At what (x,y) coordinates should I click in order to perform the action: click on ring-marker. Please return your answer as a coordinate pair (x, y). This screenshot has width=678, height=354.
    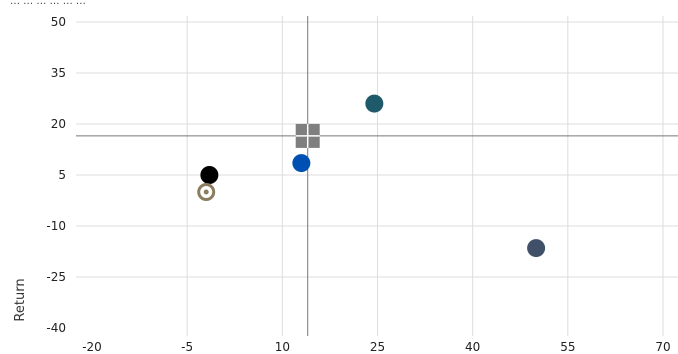
    Looking at the image, I should click on (206, 192).